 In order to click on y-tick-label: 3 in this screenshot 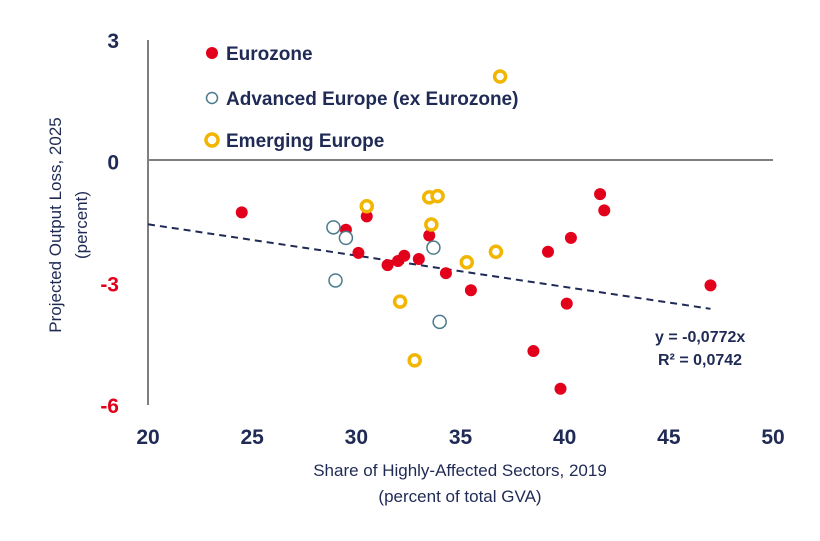, I will do `click(113, 41)`.